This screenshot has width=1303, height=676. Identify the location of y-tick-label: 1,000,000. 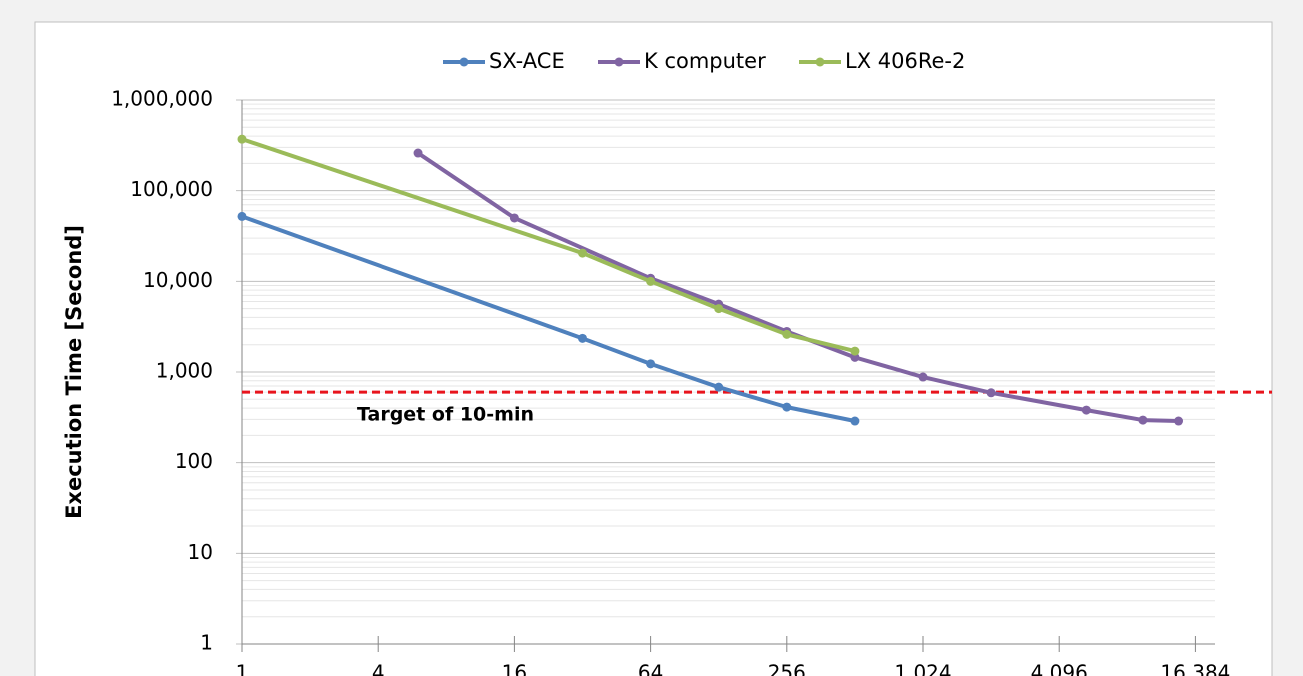
(162, 99).